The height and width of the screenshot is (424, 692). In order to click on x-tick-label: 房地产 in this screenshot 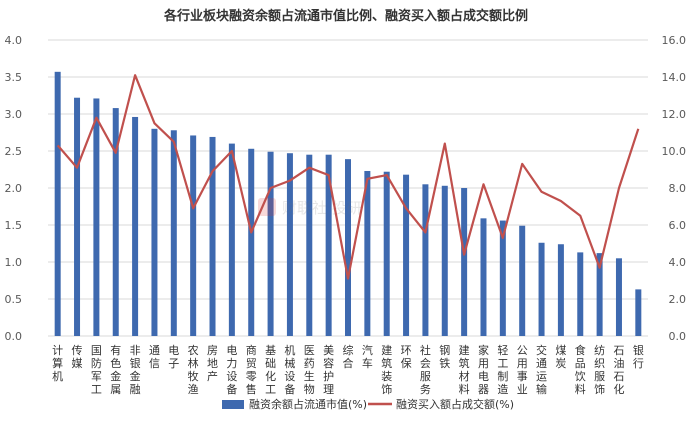, I will do `click(212, 363)`.